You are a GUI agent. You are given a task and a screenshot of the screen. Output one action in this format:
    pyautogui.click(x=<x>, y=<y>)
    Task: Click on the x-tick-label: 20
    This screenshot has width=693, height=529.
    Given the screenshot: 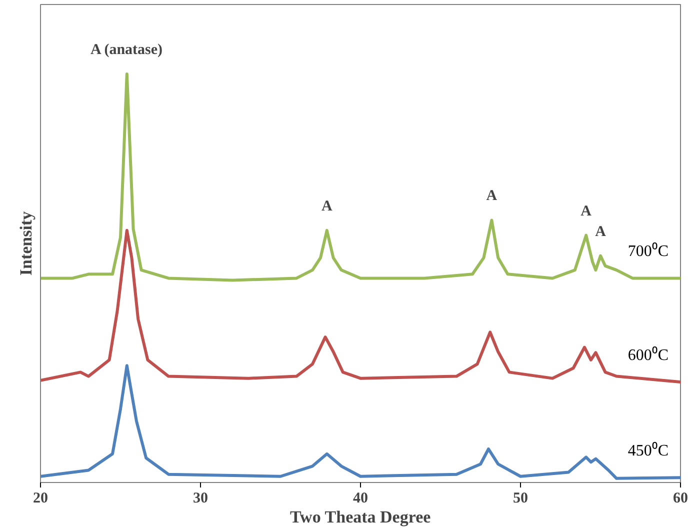 What is the action you would take?
    pyautogui.click(x=40, y=498)
    